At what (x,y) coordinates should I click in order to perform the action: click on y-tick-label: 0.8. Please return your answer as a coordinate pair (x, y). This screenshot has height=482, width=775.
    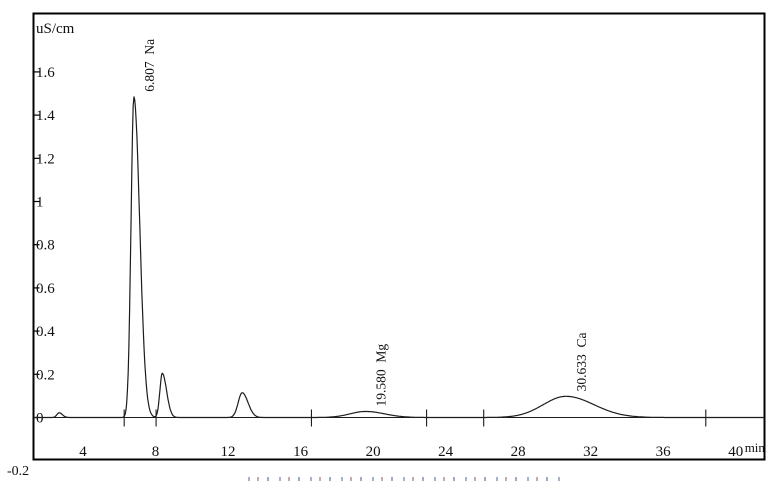
    Looking at the image, I should click on (45, 246).